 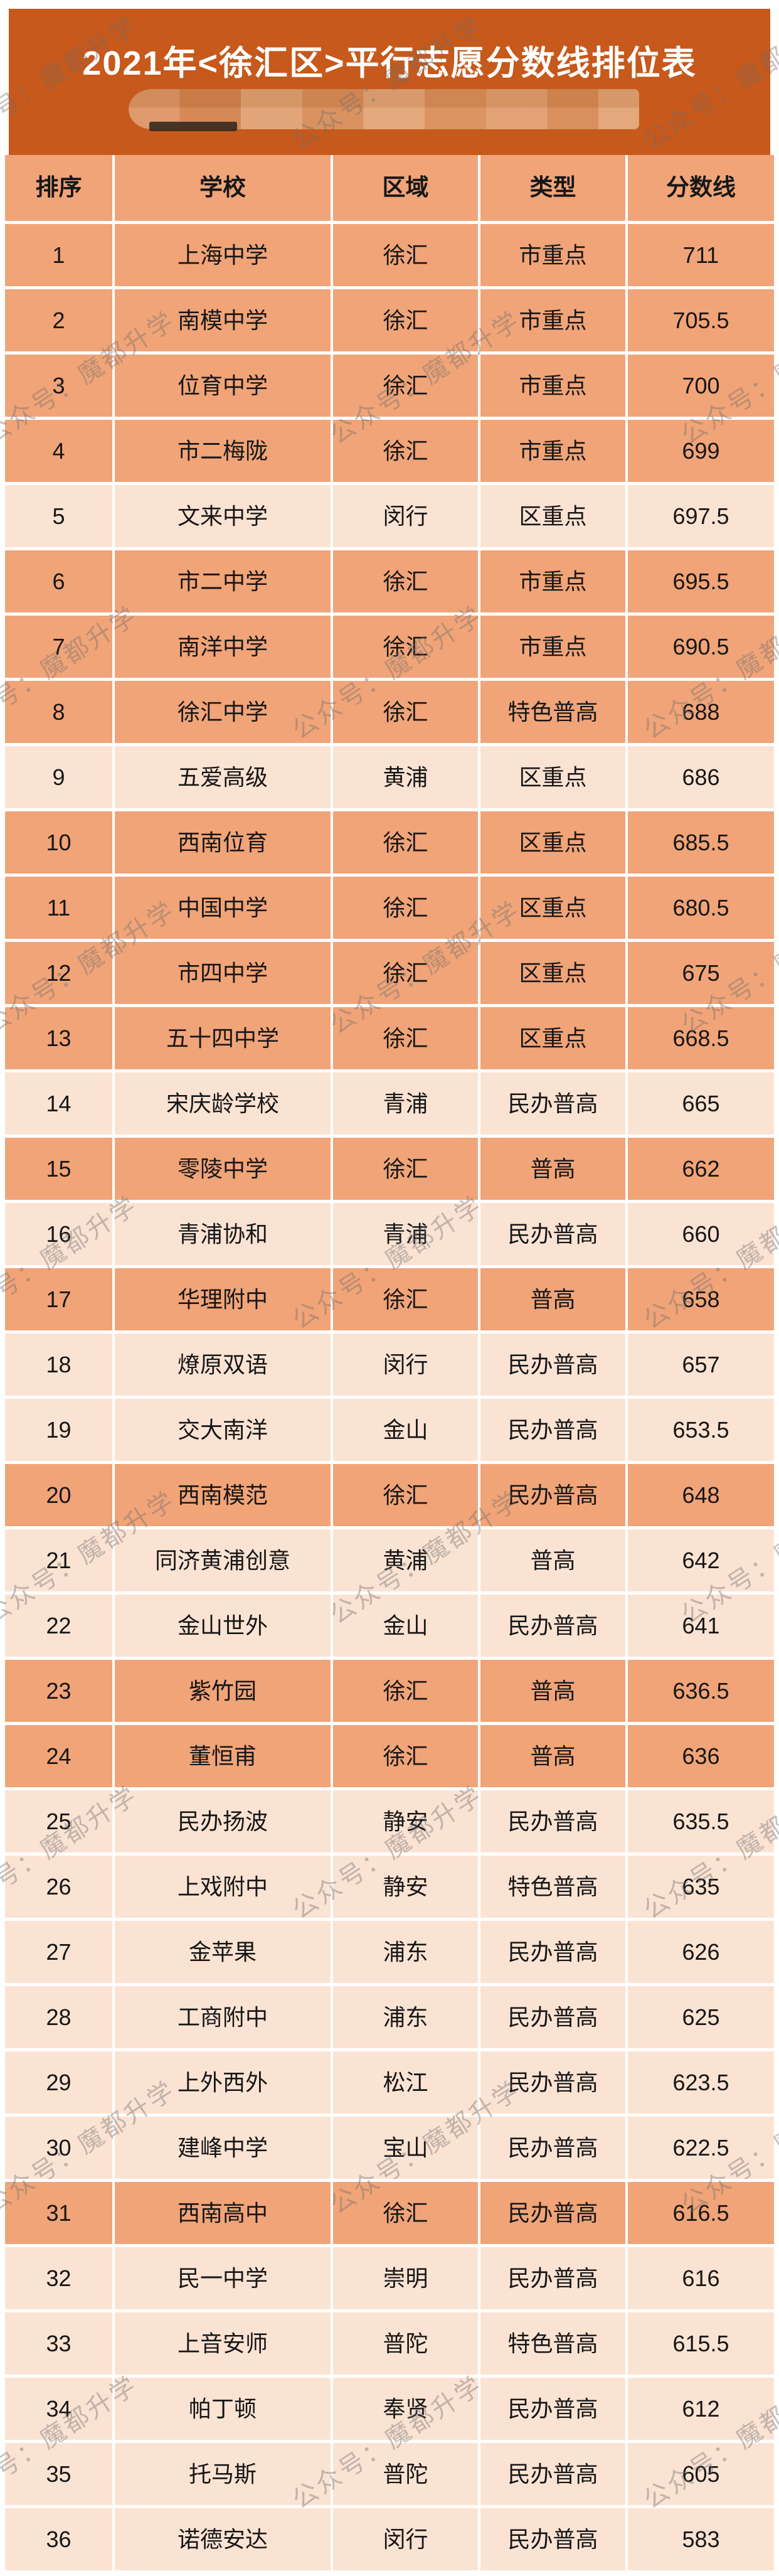 What do you see at coordinates (405, 2343) in the screenshot?
I see `cell-district: 普陀` at bounding box center [405, 2343].